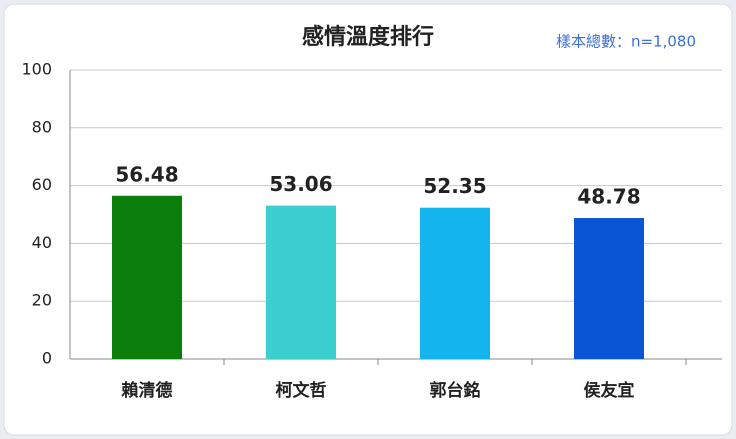 Image resolution: width=736 pixels, height=439 pixels. I want to click on x-tick-label: 郭台銘, so click(455, 390).